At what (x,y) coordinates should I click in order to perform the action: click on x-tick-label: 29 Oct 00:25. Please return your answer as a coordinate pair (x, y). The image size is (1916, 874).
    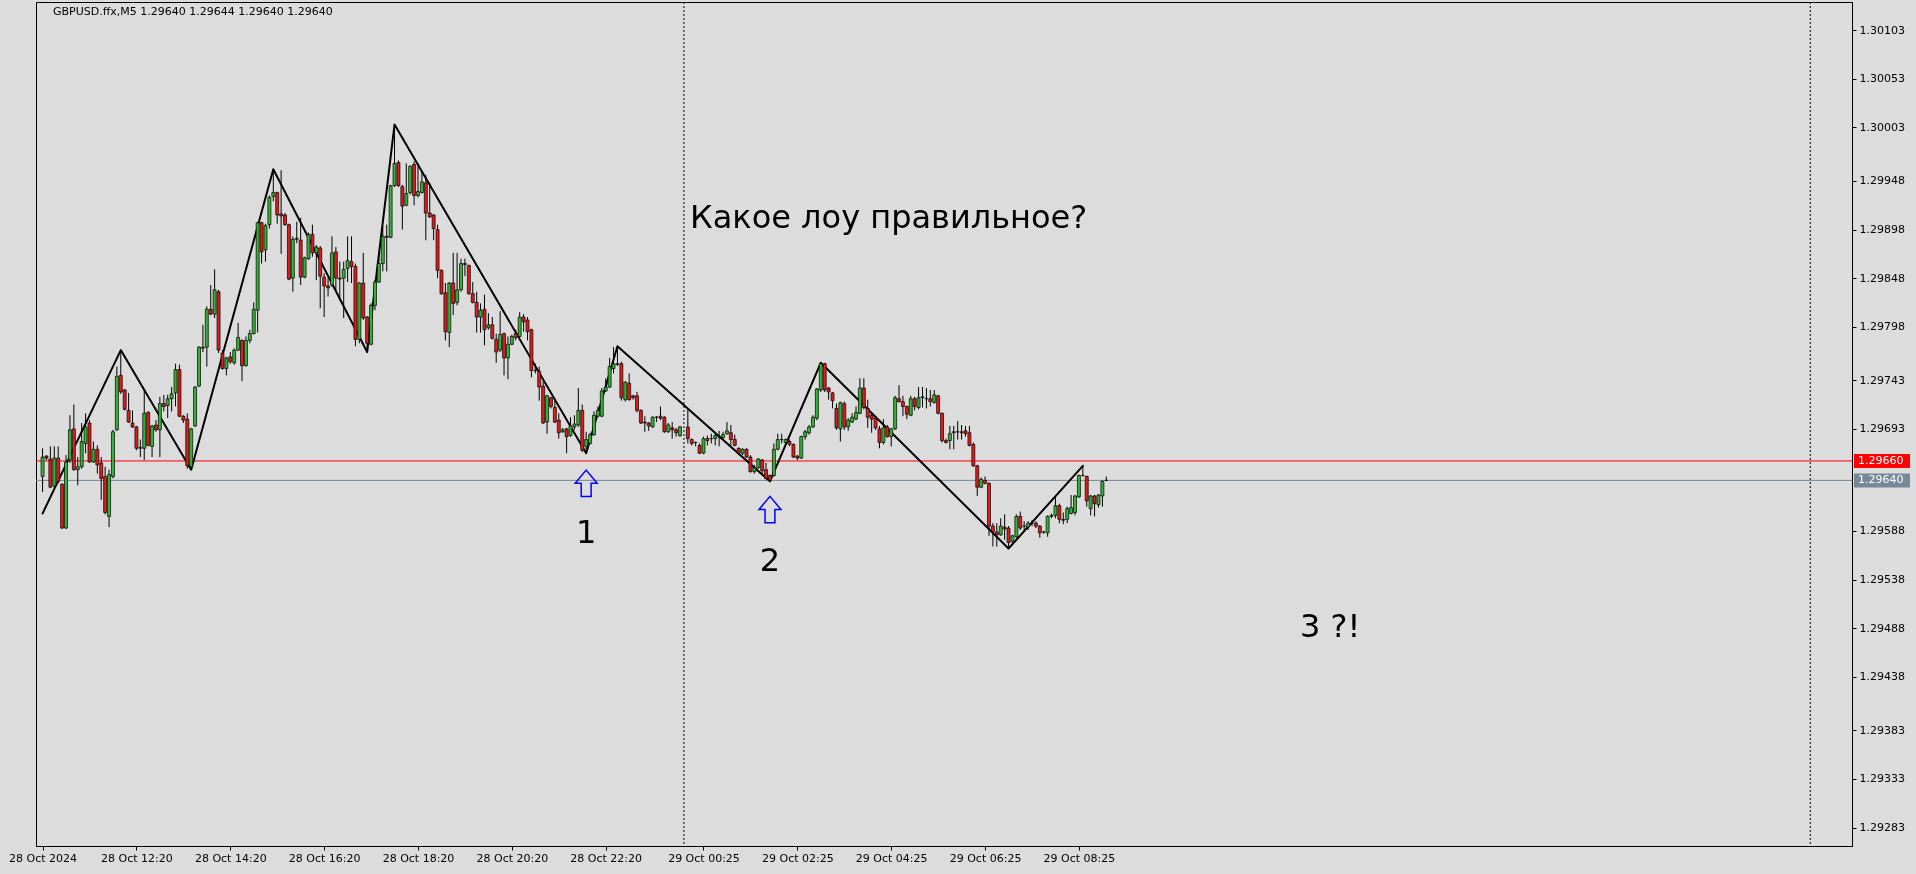
    Looking at the image, I should click on (704, 858).